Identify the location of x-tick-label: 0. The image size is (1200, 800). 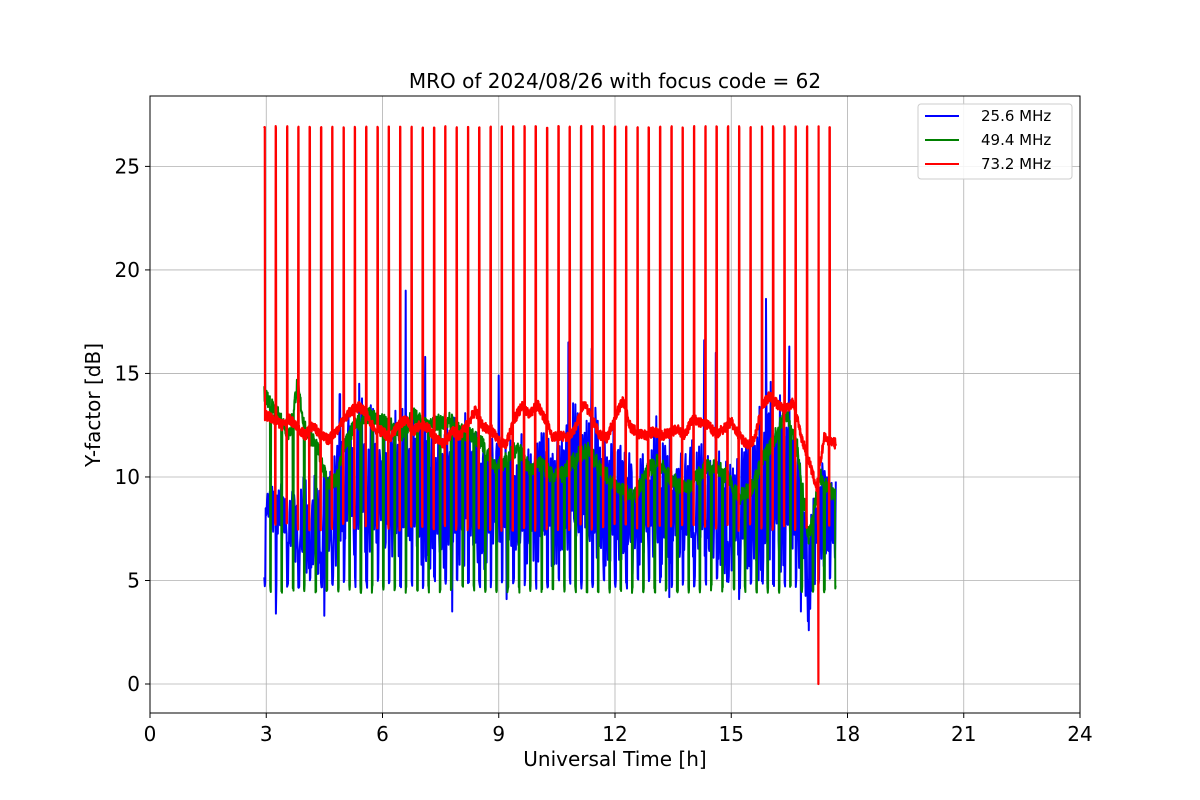
(150, 734).